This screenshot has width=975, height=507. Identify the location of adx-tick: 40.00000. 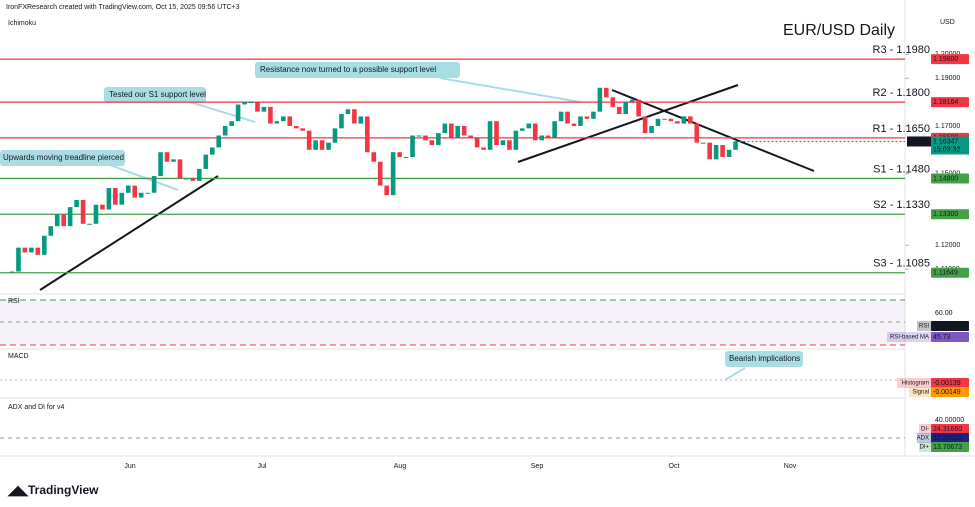
(949, 420).